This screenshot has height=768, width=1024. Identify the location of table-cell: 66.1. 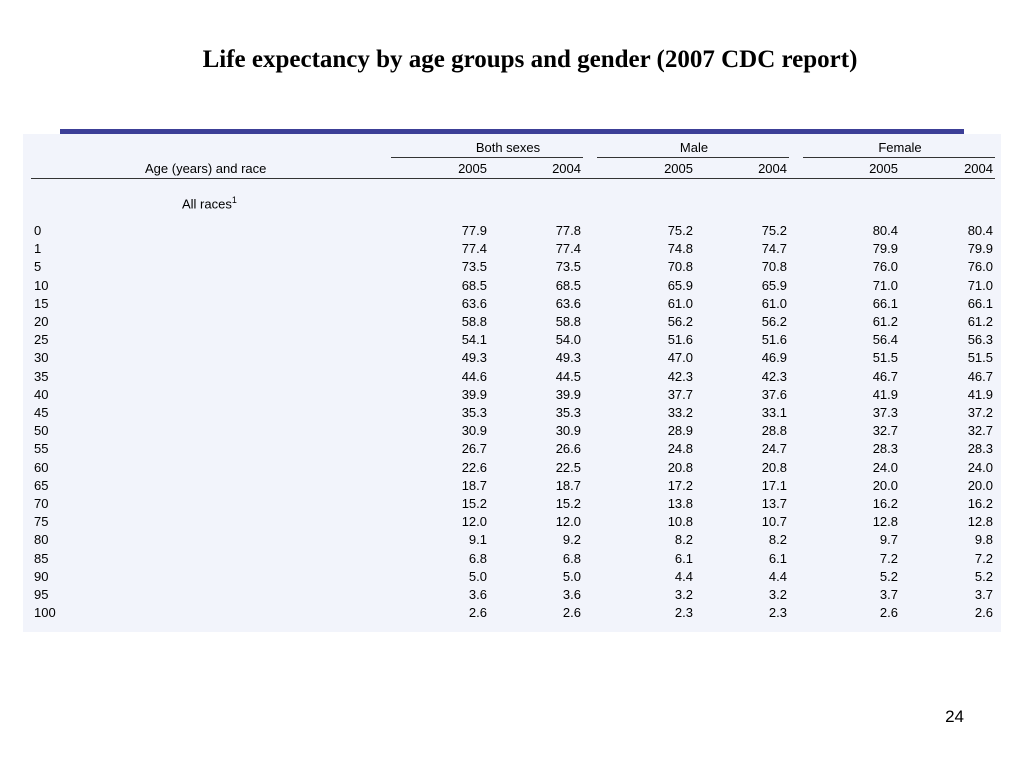
(885, 303).